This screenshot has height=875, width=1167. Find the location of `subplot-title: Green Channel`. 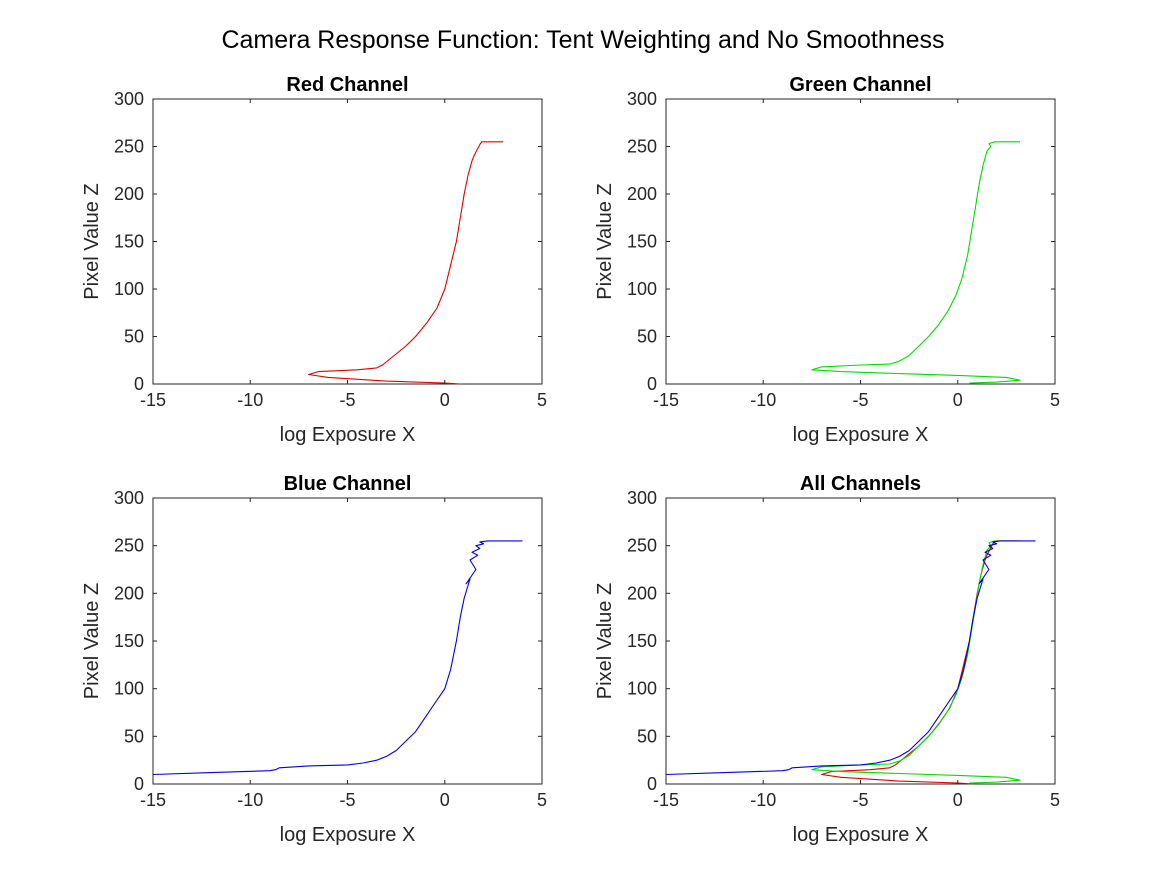

subplot-title: Green Channel is located at coordinates (860, 85).